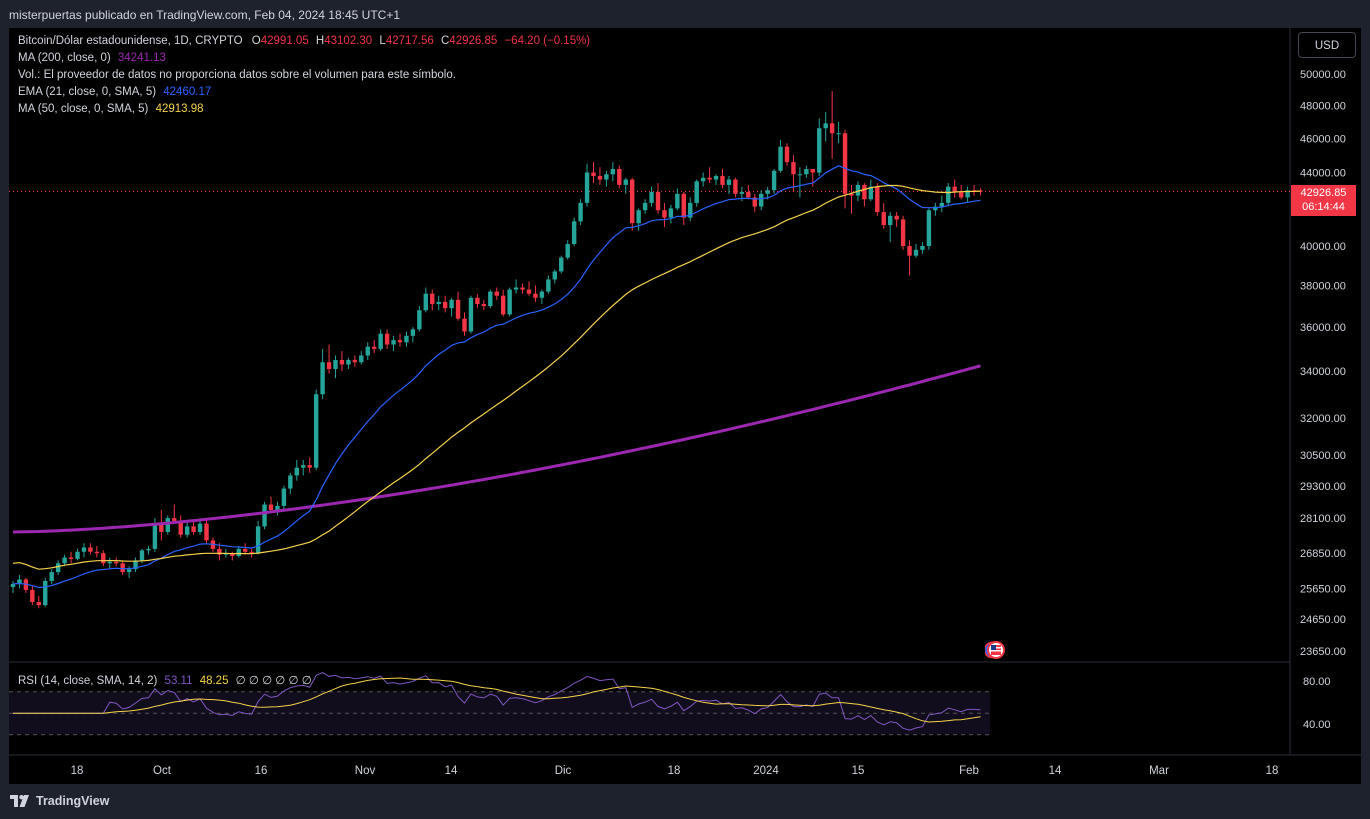 Image resolution: width=1370 pixels, height=819 pixels. Describe the element at coordinates (547, 41) in the screenshot. I see `change-value: −64.20 (−0.15%)` at that location.